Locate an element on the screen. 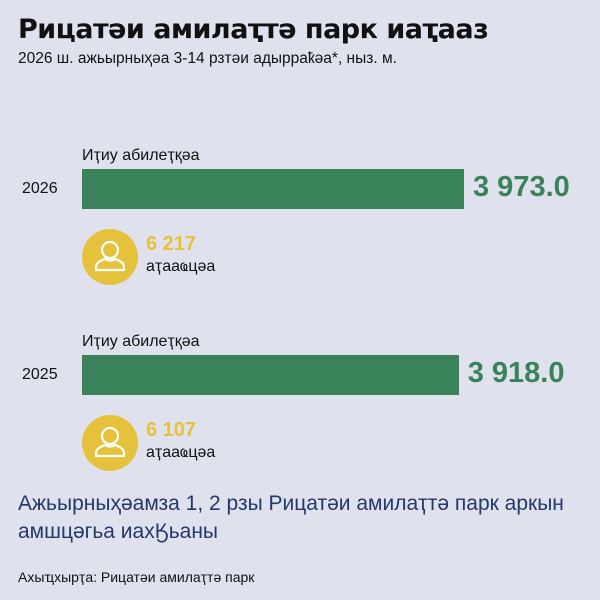 The width and height of the screenshot is (600, 600). year-label: 2026 is located at coordinates (40, 188).